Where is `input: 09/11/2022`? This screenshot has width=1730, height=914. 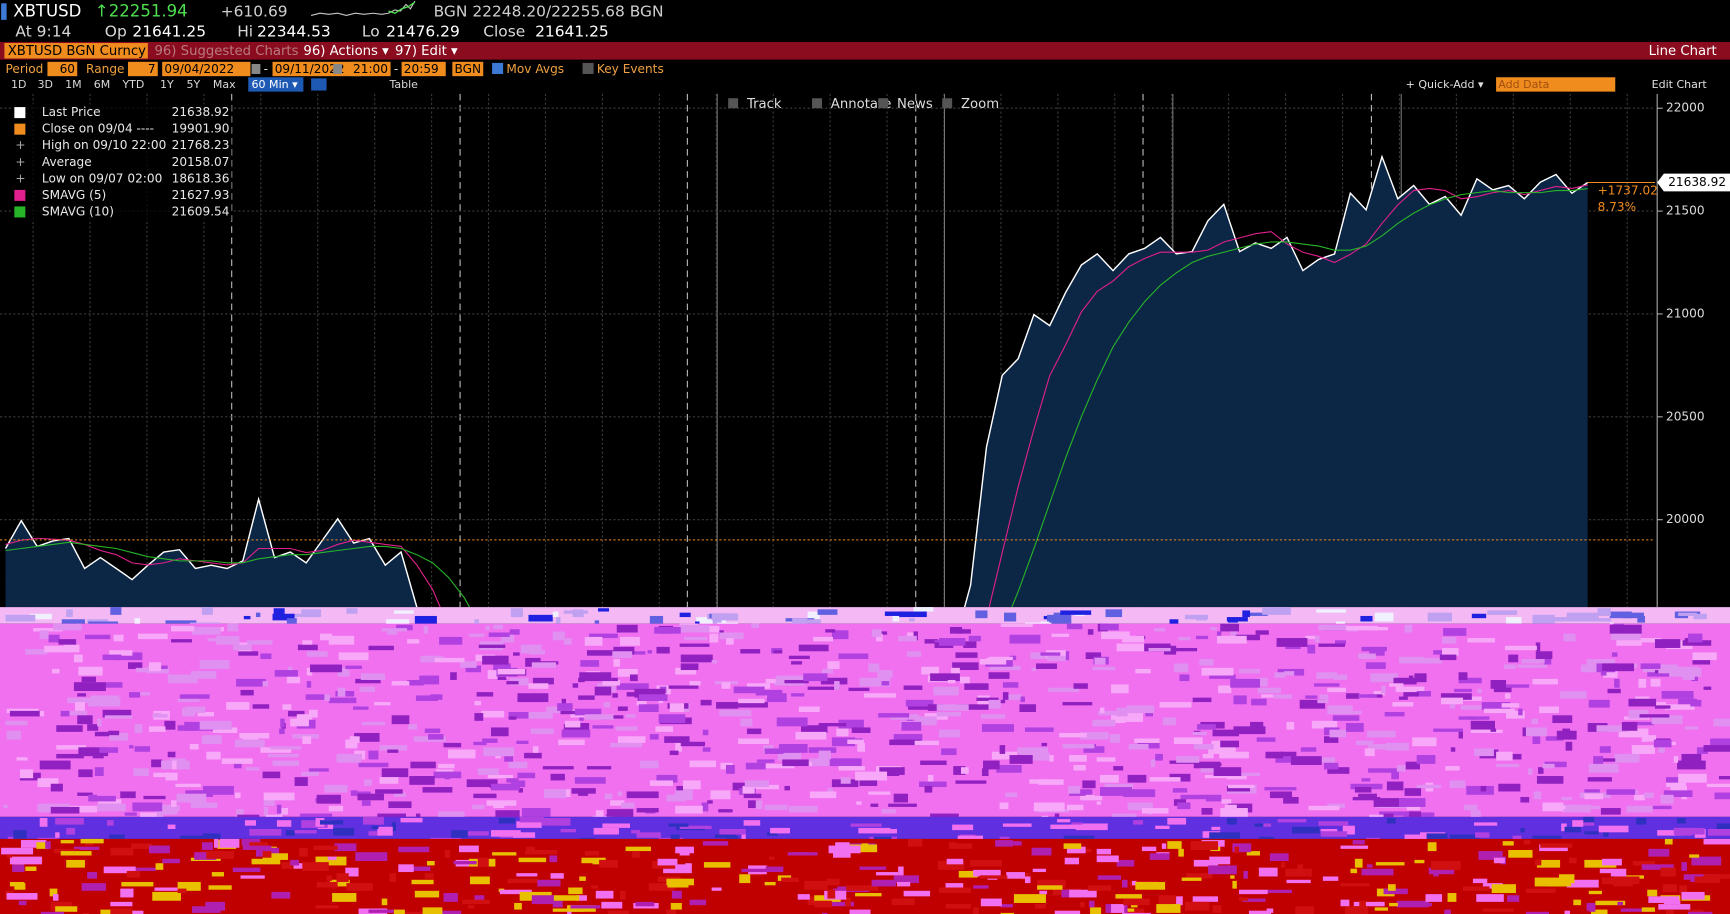
input: 09/11/2022 is located at coordinates (310, 69).